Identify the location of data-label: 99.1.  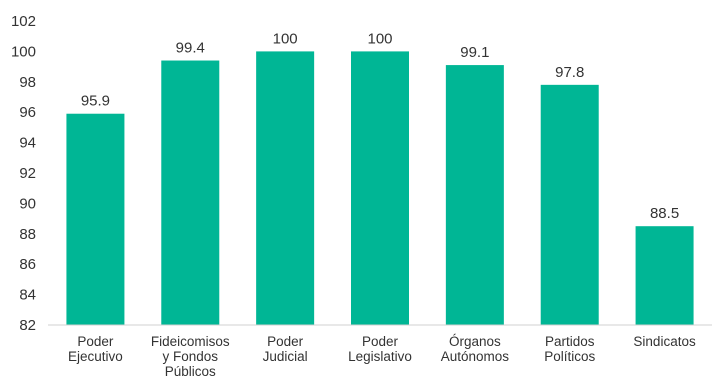
(474, 52).